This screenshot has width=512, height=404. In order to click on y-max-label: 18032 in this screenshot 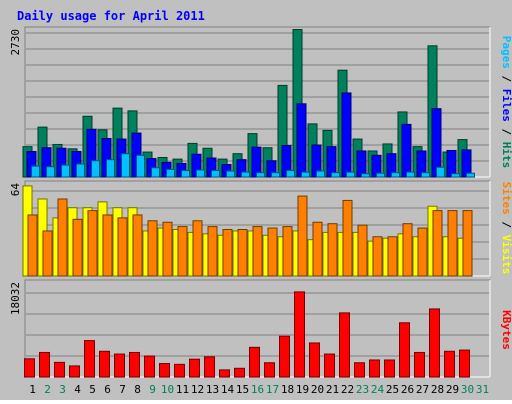, I will do `click(15, 298)`.